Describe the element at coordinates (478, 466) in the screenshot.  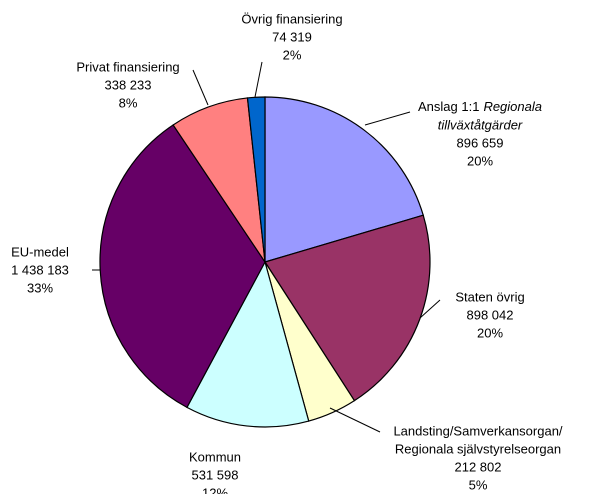
I see `value-label: 212 802` at that location.